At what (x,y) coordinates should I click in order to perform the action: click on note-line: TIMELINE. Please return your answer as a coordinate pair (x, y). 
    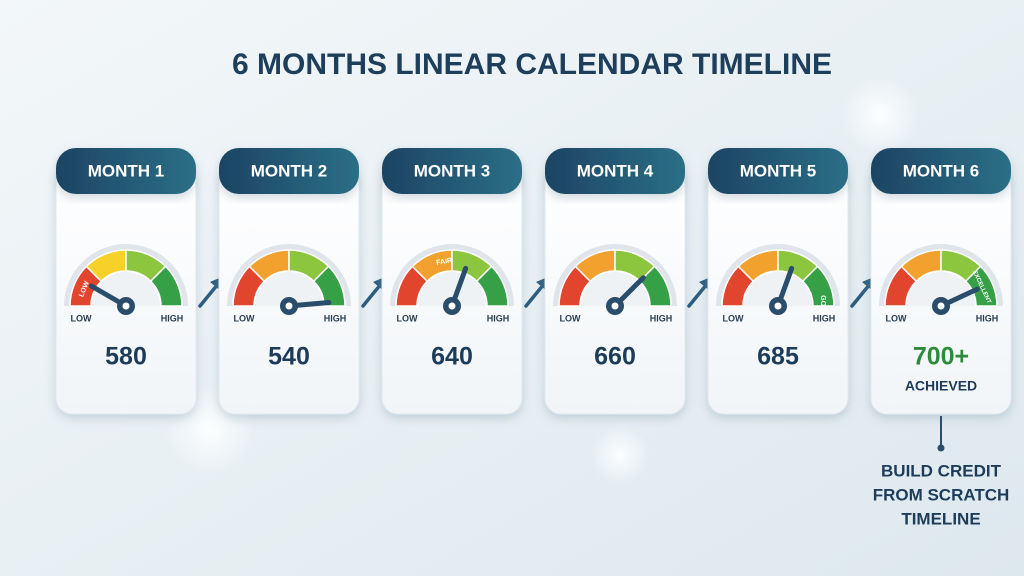
    Looking at the image, I should click on (940, 518).